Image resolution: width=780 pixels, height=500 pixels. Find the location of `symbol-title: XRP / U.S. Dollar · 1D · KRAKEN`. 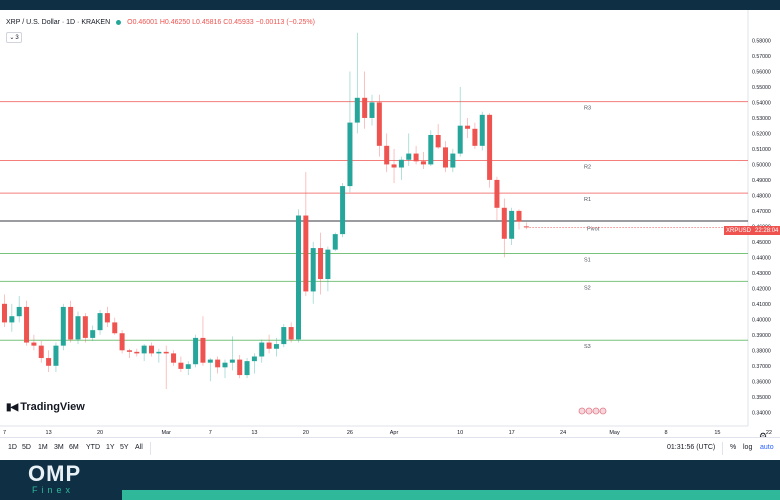

symbol-title: XRP / U.S. Dollar · 1D · KRAKEN is located at coordinates (58, 22).